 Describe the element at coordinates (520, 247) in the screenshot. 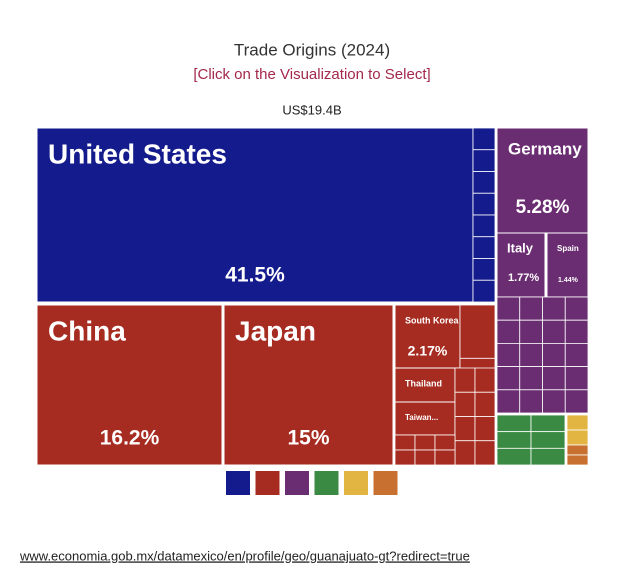

I see `tile-label: Italy` at that location.